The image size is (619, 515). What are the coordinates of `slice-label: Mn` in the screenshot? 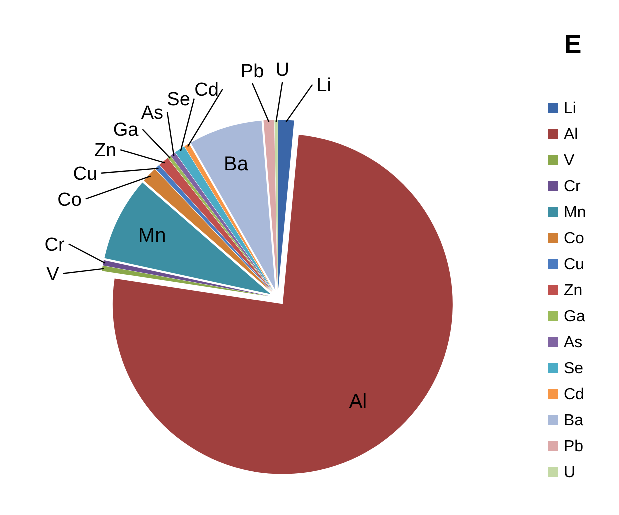 It's located at (152, 235).